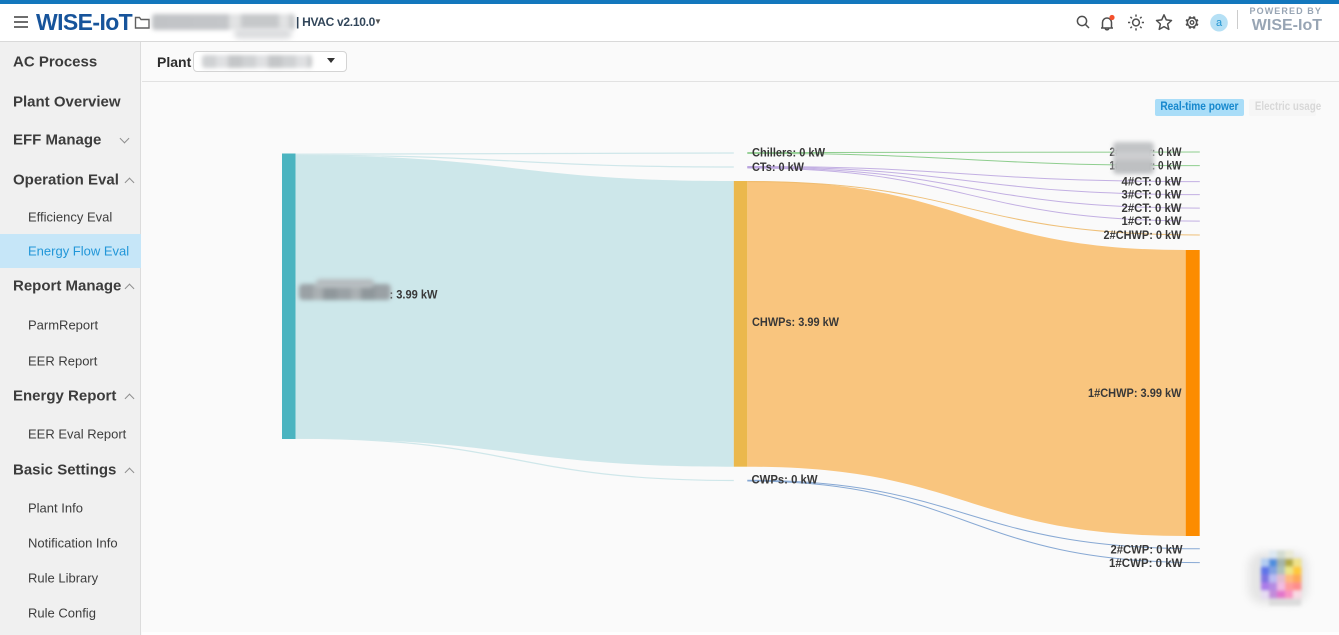  Describe the element at coordinates (1152, 208) in the screenshot. I see `svg-text: 2#CT: 0 kW` at that location.